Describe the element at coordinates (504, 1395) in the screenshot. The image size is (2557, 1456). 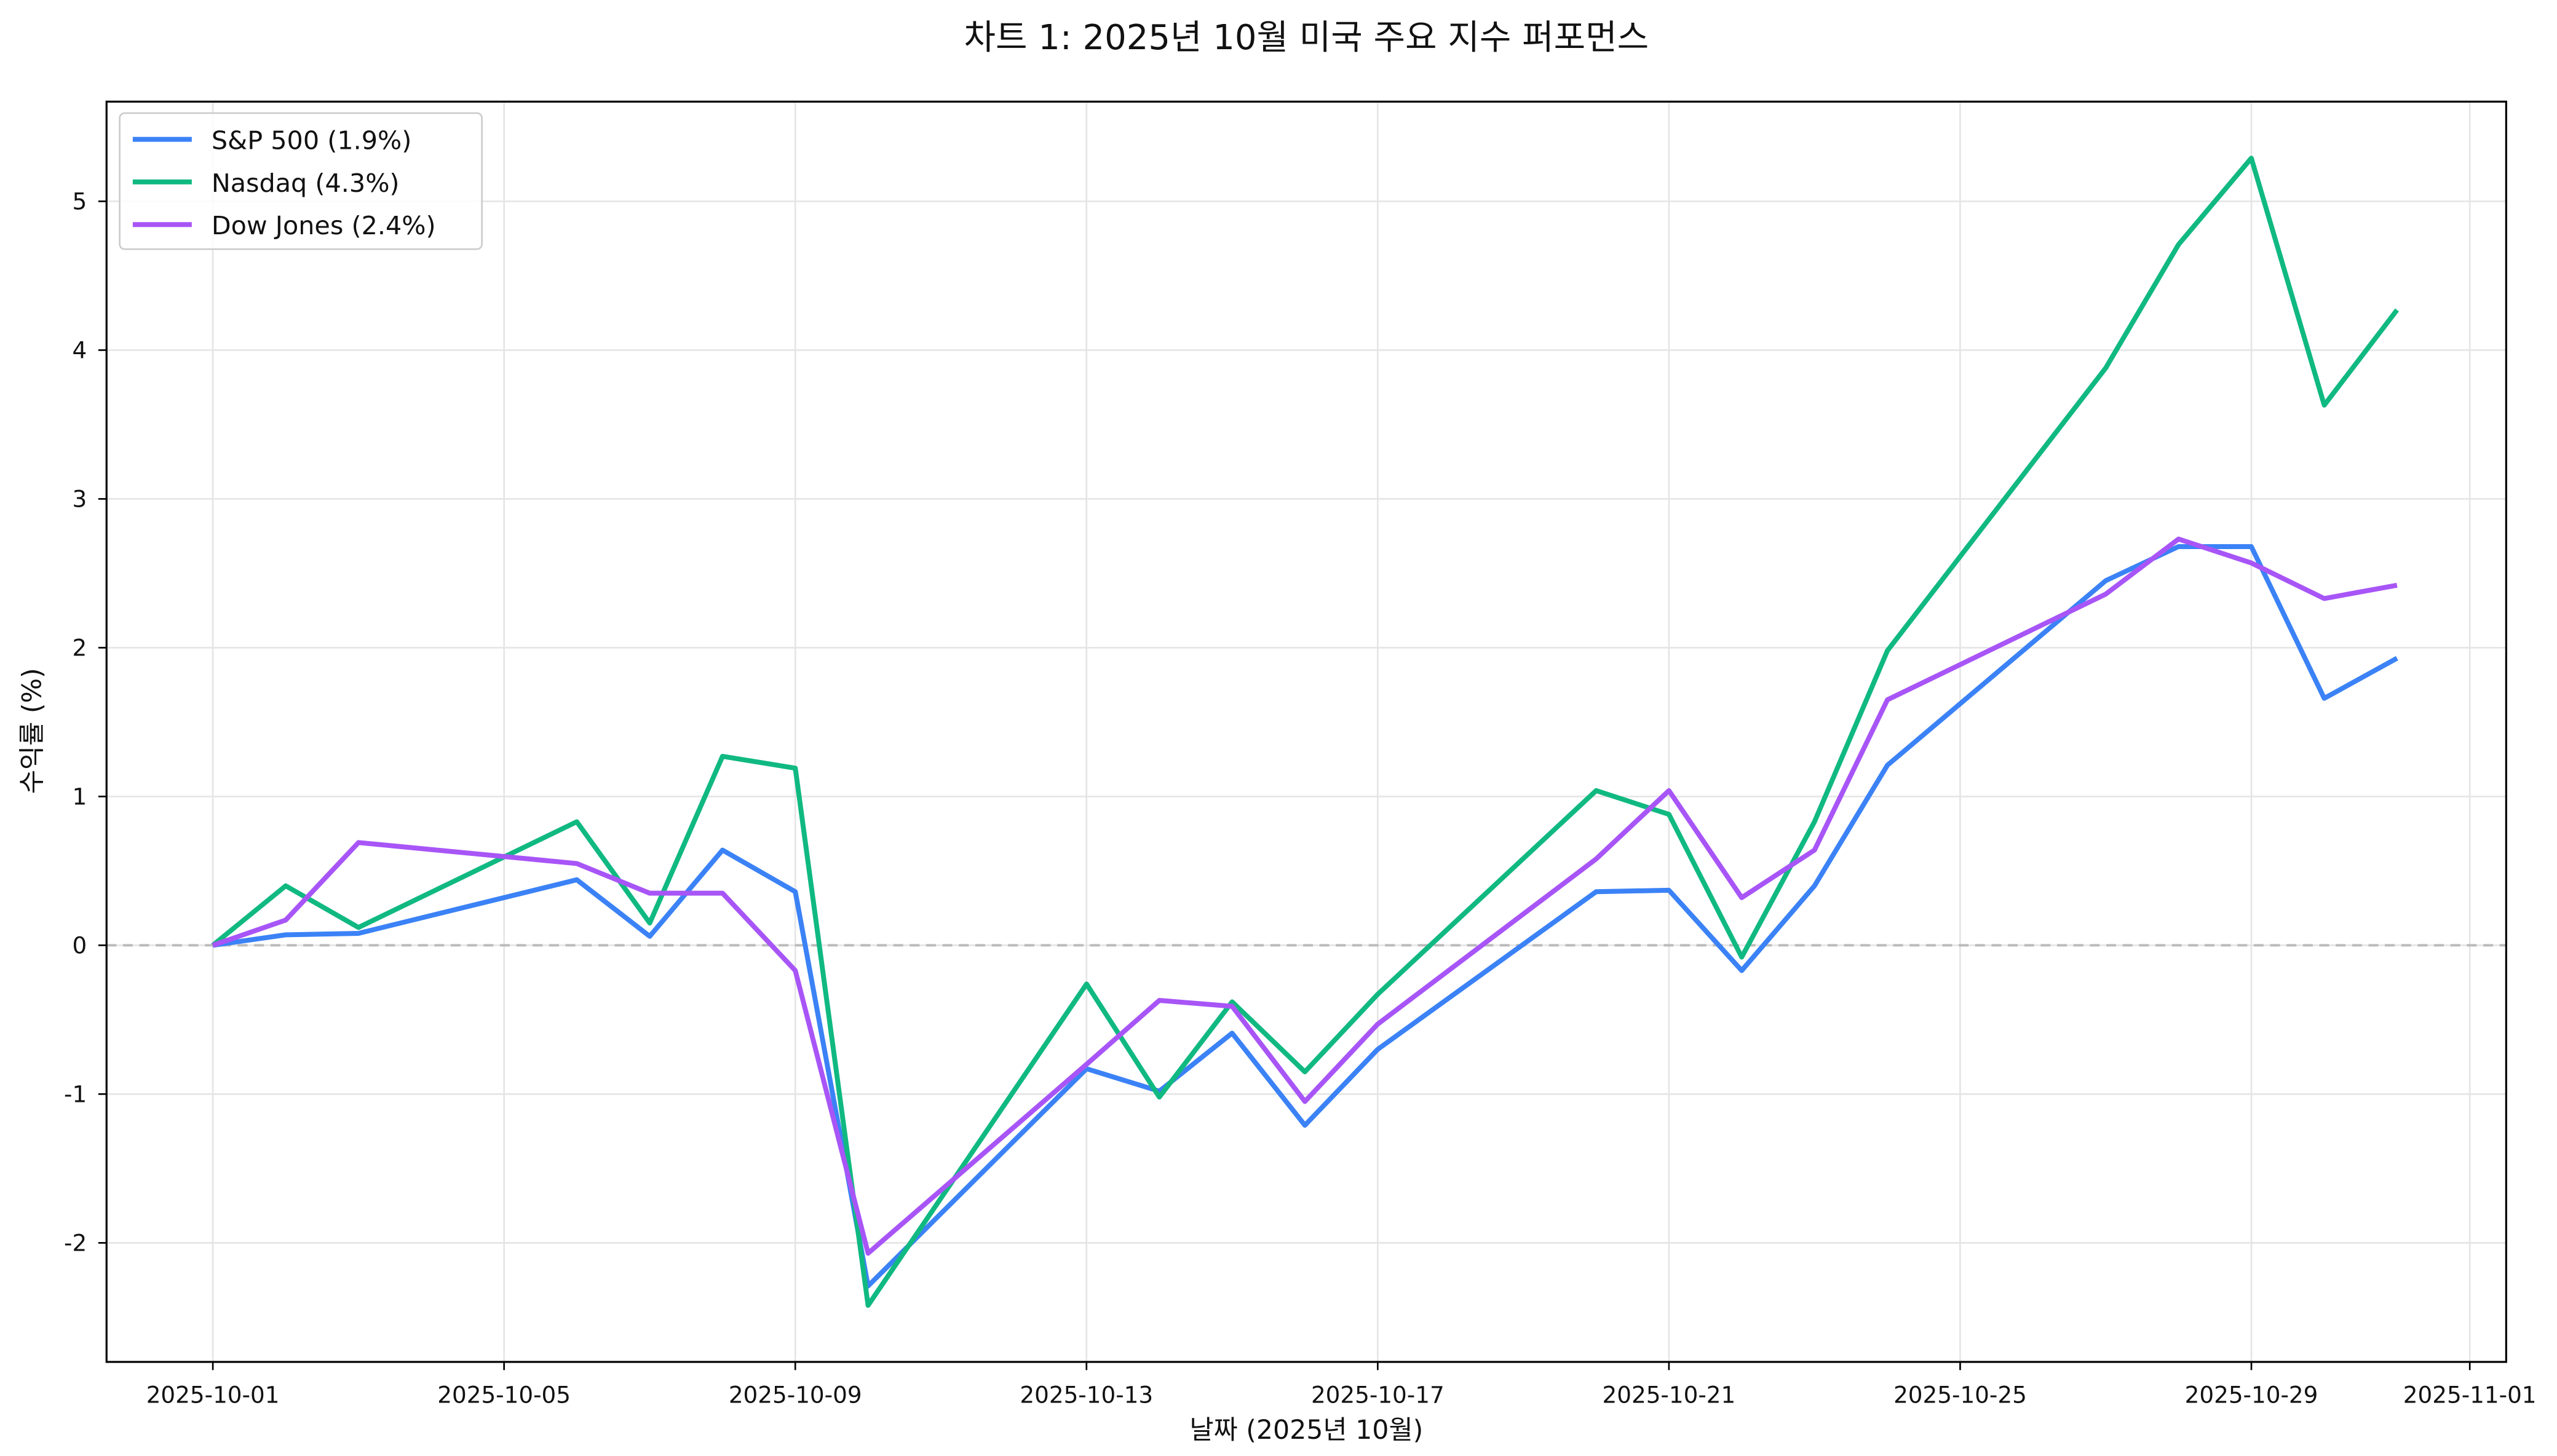
I see `x-tick-label: 2025-10-05` at that location.